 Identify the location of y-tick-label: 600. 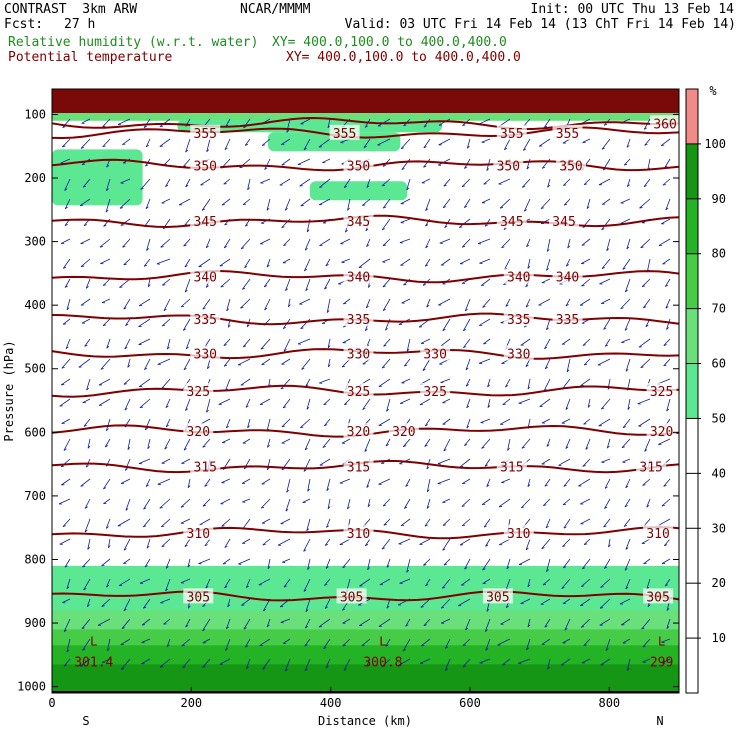
(35, 432).